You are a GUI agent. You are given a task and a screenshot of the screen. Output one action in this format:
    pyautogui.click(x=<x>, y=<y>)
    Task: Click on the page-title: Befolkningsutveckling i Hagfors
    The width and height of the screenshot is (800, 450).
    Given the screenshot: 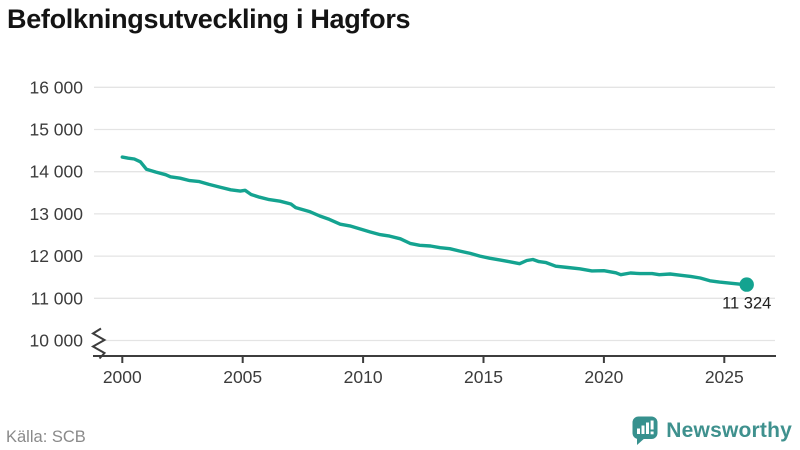 What is the action you would take?
    pyautogui.click(x=209, y=19)
    